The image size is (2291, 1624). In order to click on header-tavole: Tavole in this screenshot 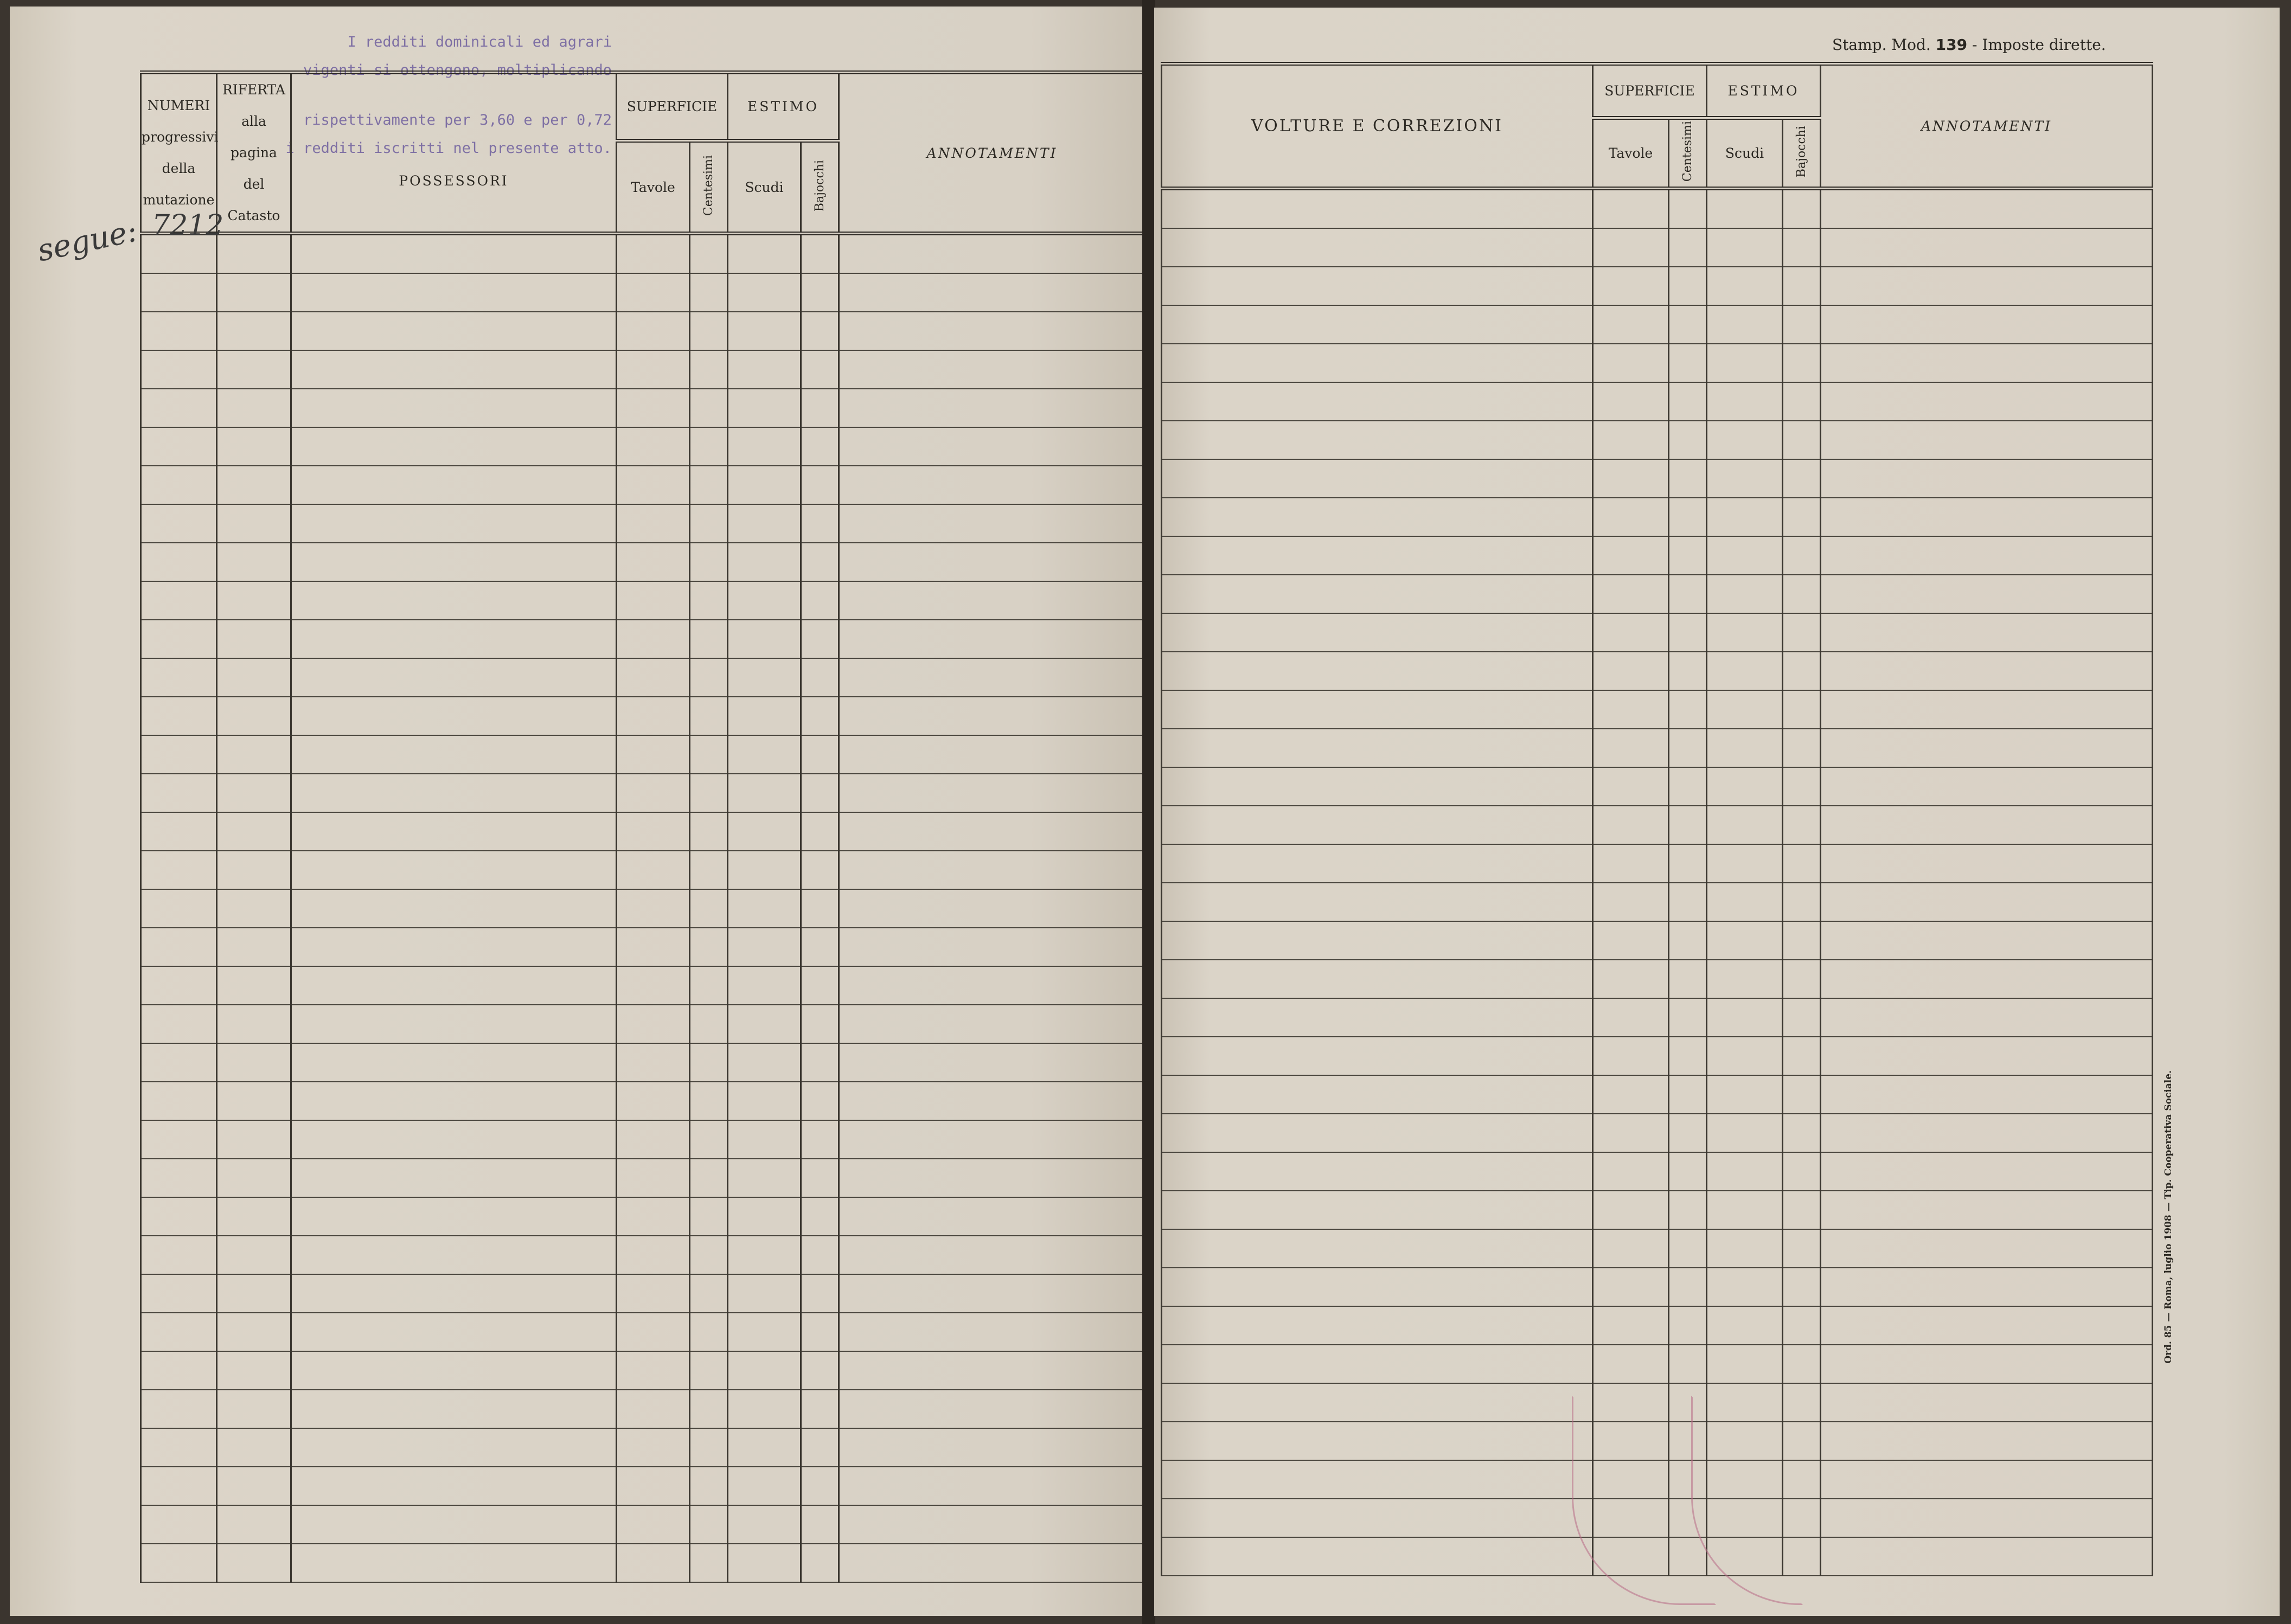, I will do `click(653, 187)`.